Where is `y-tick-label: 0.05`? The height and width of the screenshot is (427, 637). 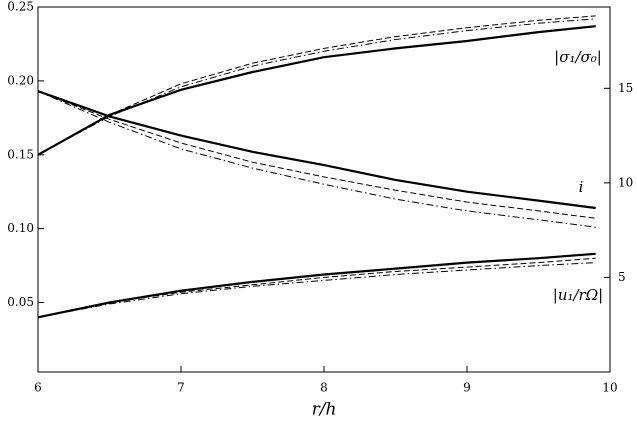 y-tick-label: 0.05 is located at coordinates (20, 302).